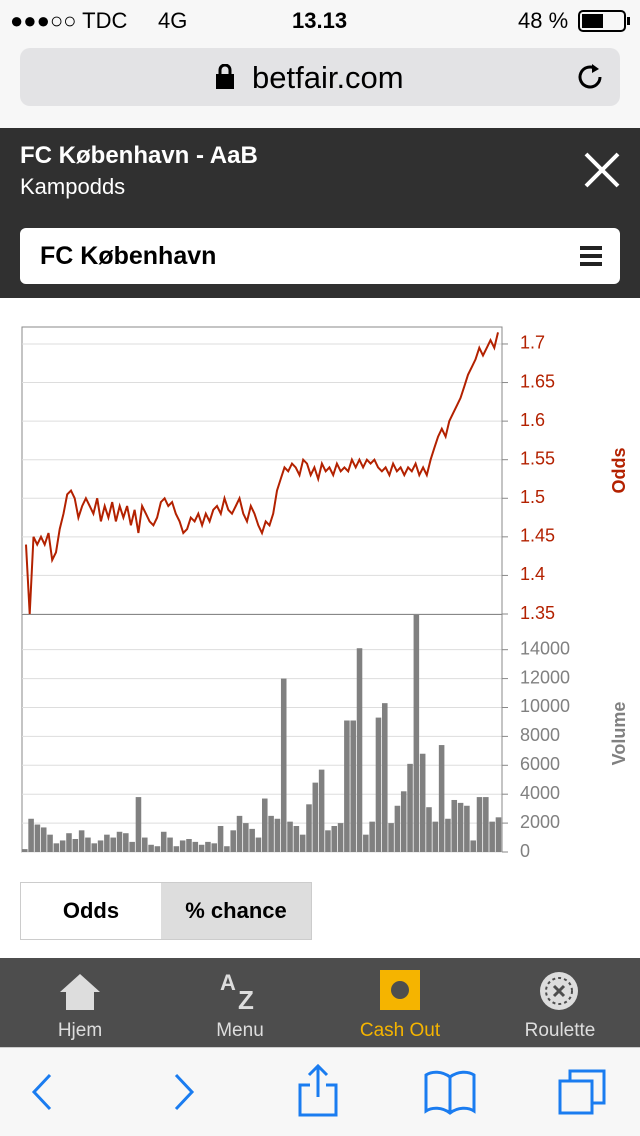 Image resolution: width=640 pixels, height=1136 pixels. I want to click on back-button, so click(41, 1092).